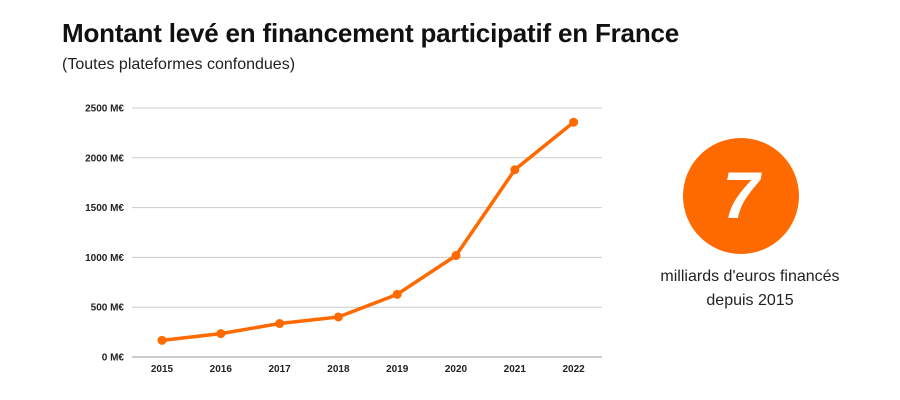 Image resolution: width=900 pixels, height=400 pixels. What do you see at coordinates (573, 369) in the screenshot?
I see `x-tick-label: 2022` at bounding box center [573, 369].